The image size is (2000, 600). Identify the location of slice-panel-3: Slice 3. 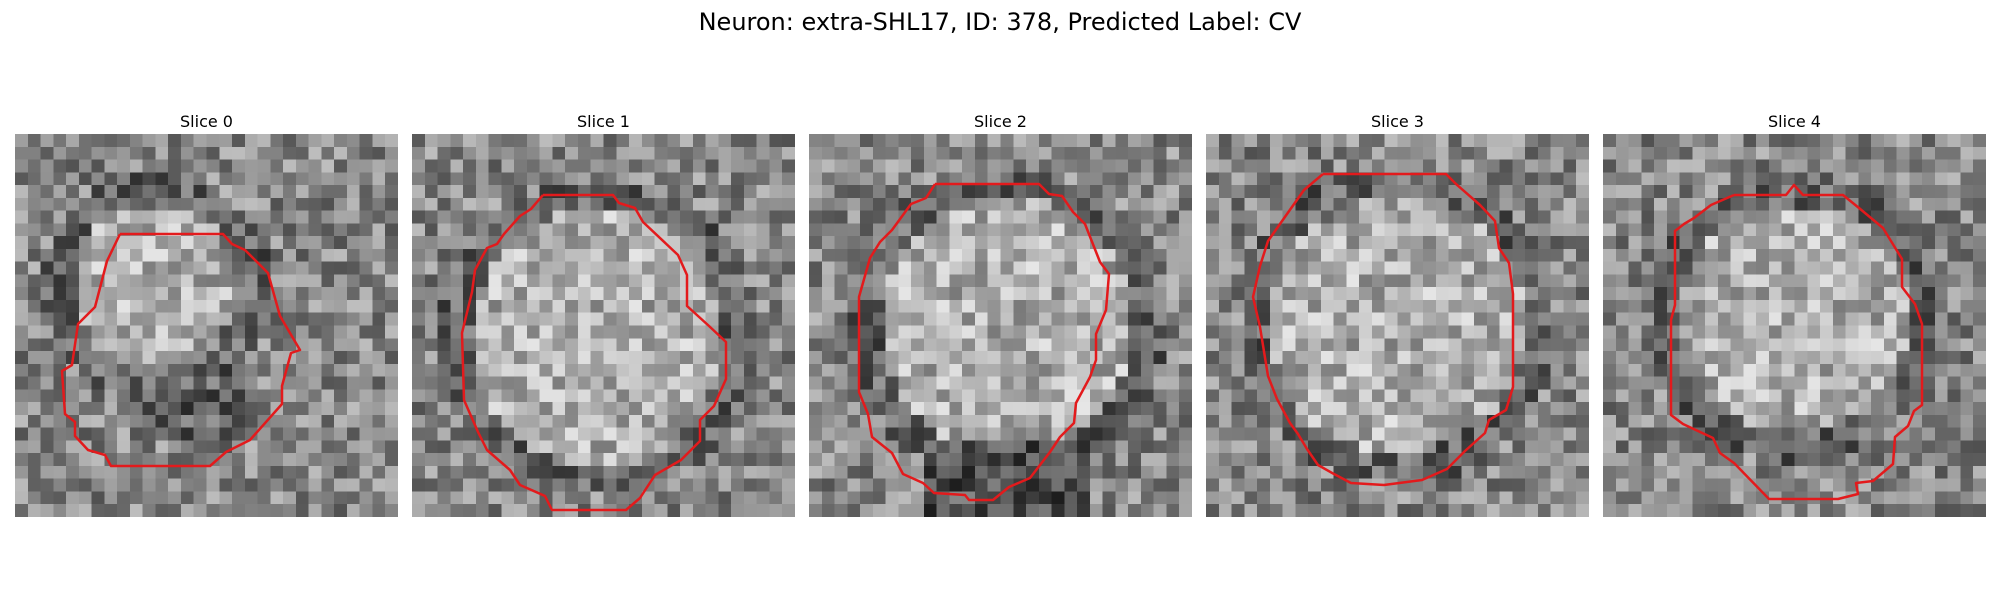
(1397, 122).